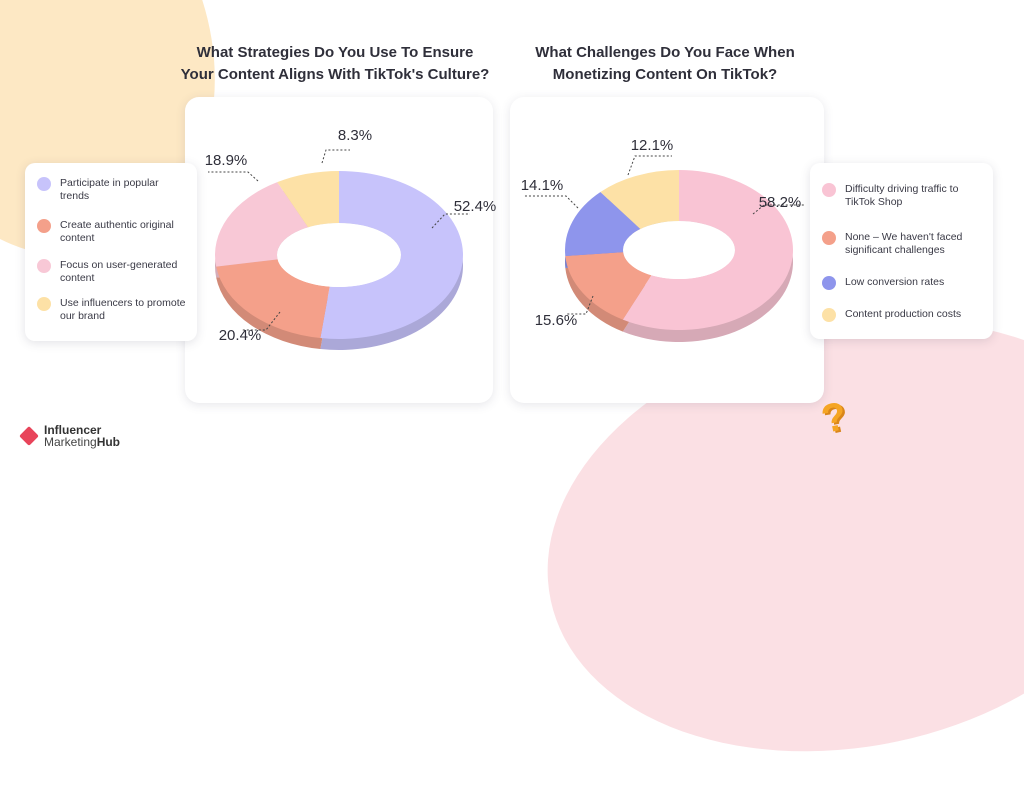 This screenshot has height=806, width=1024. What do you see at coordinates (226, 160) in the screenshot?
I see `slice-value-label: 18.9%` at bounding box center [226, 160].